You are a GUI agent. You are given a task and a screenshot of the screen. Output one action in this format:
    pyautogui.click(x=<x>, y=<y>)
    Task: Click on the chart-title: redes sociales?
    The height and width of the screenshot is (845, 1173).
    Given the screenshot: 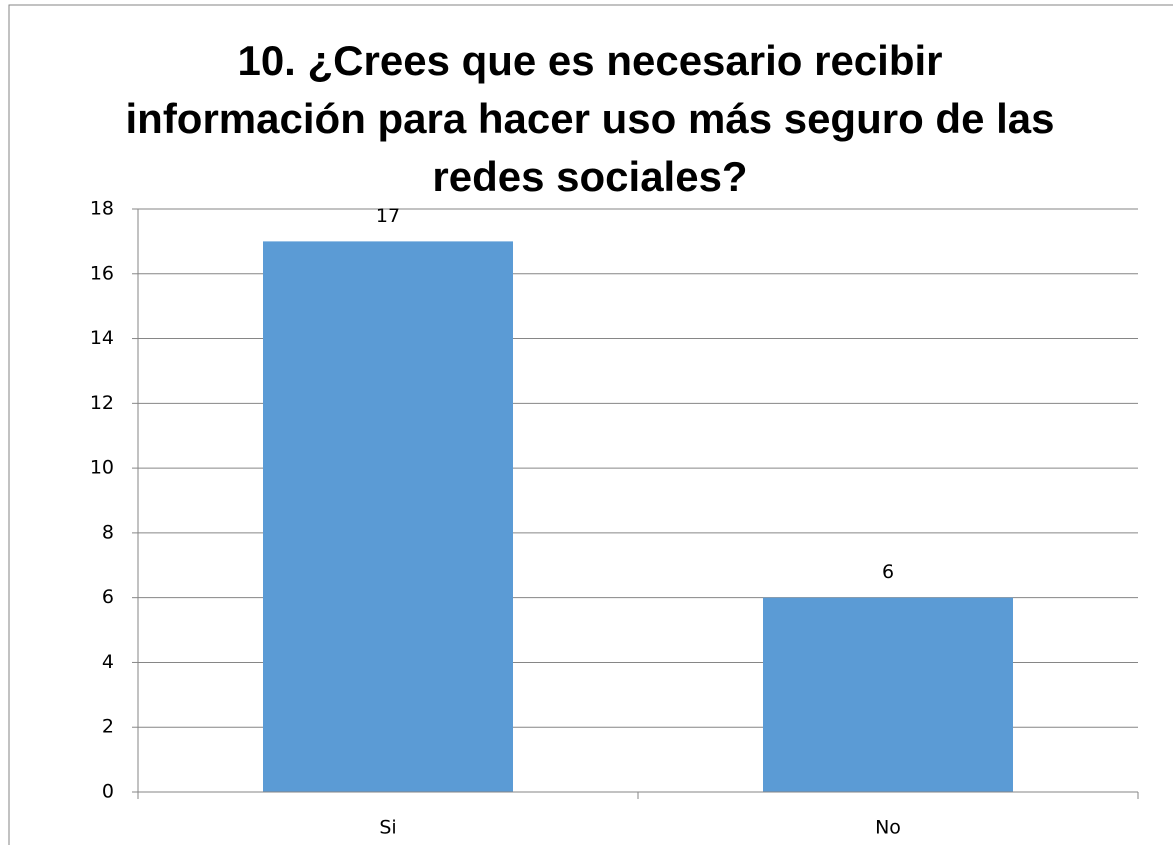 What is the action you would take?
    pyautogui.click(x=589, y=176)
    